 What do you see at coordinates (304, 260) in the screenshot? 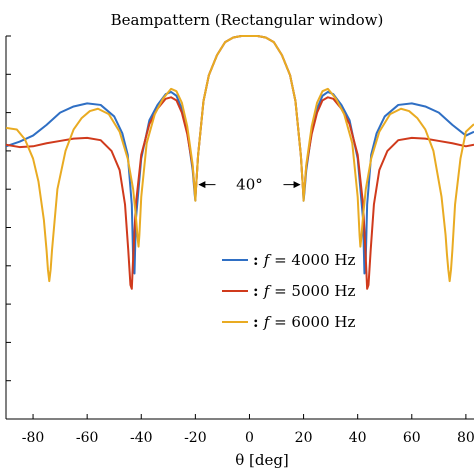
I see `legend-label-1: : f = 4000 Hz` at bounding box center [304, 260].